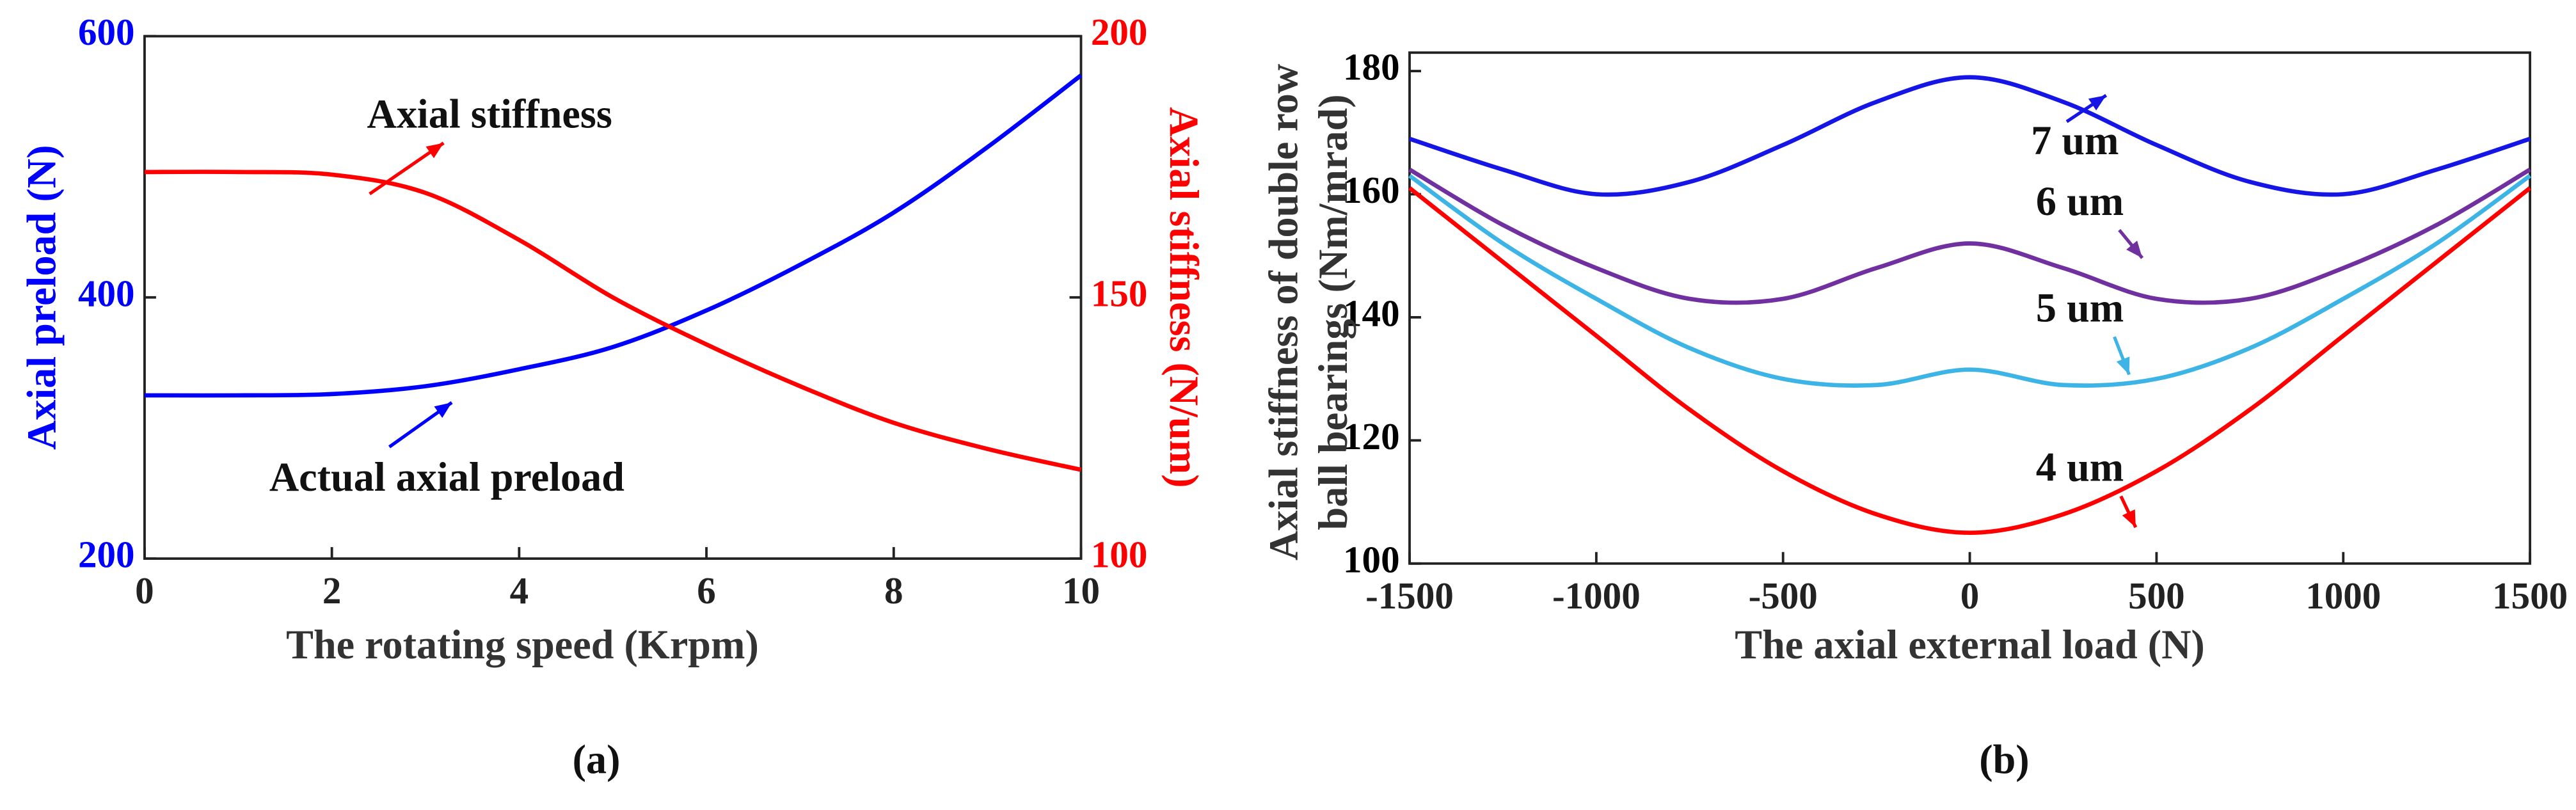  Describe the element at coordinates (1372, 313) in the screenshot. I see `y-tick-label: 140` at that location.